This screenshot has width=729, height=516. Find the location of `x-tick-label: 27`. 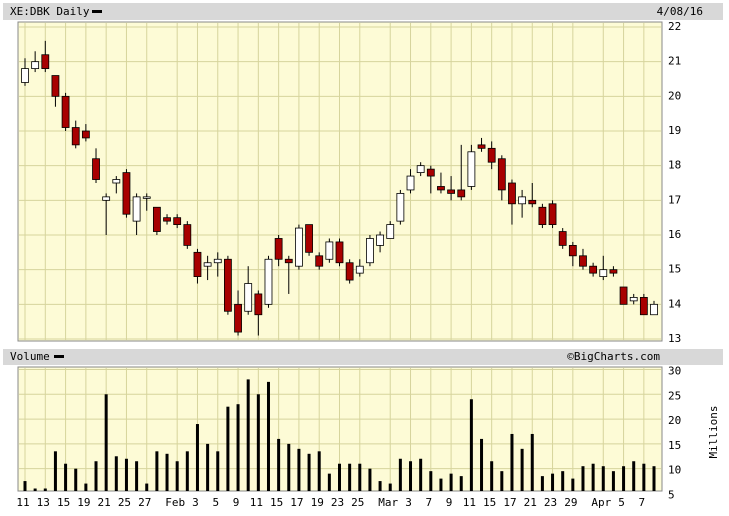

x-tick-label: 27 is located at coordinates (144, 502).